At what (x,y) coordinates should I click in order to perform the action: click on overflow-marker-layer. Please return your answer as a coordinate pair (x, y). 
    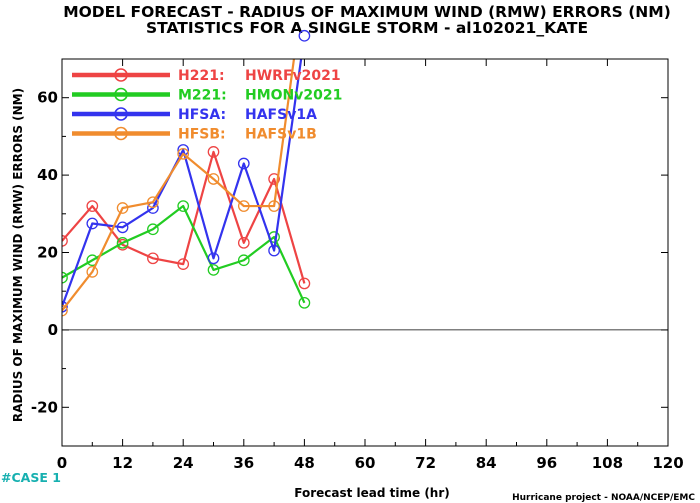
    Looking at the image, I should click on (304, 35).